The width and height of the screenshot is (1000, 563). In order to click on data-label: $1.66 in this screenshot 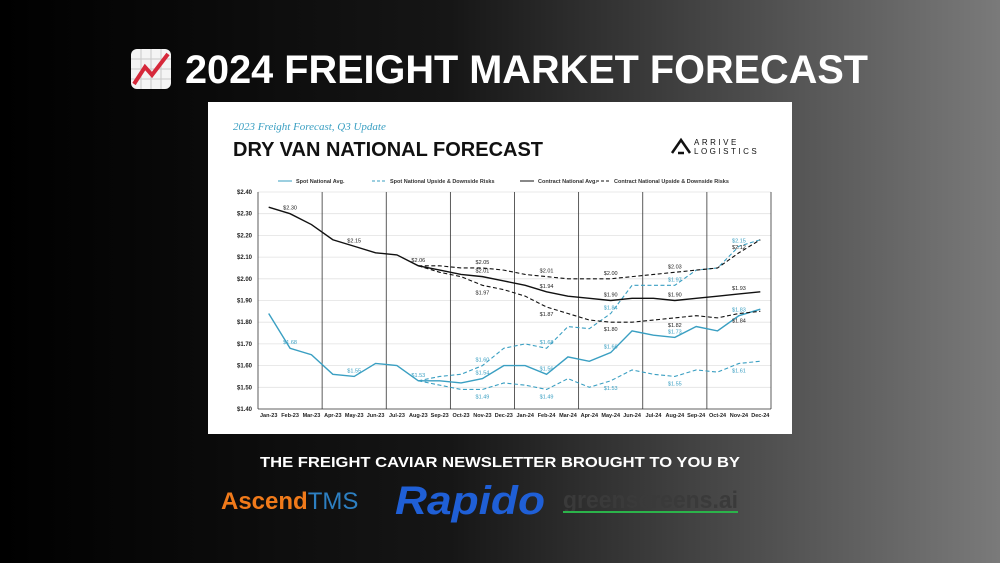, I will do `click(611, 348)`.